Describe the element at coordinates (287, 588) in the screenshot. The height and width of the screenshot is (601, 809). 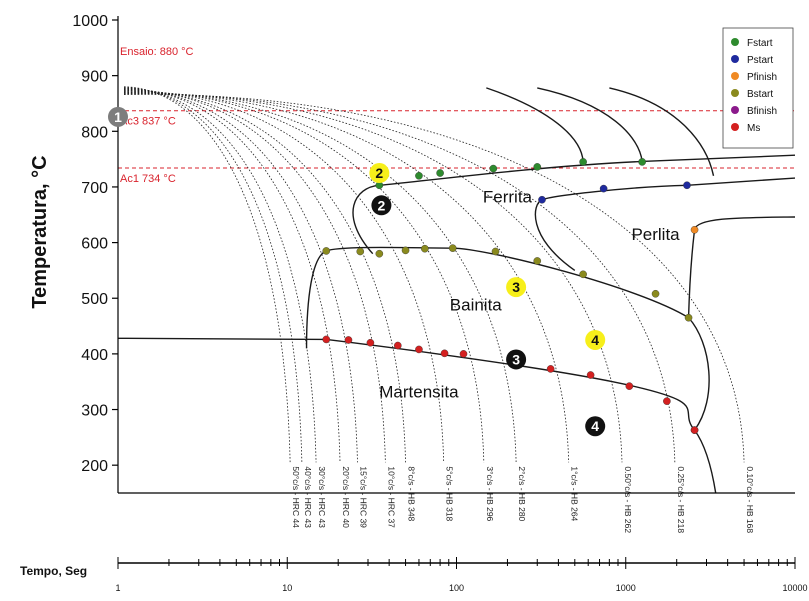
I see `x-tick-label: 10` at that location.